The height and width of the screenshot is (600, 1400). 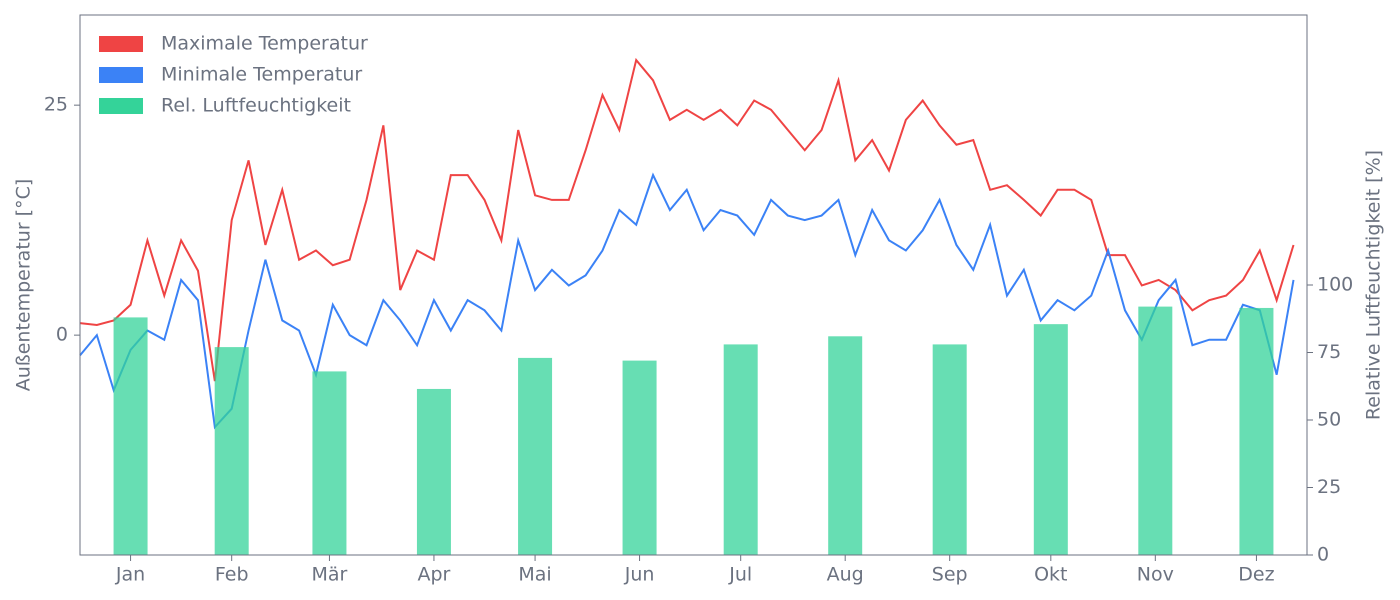 What do you see at coordinates (740, 575) in the screenshot?
I see `x-tick-label: Jul` at bounding box center [740, 575].